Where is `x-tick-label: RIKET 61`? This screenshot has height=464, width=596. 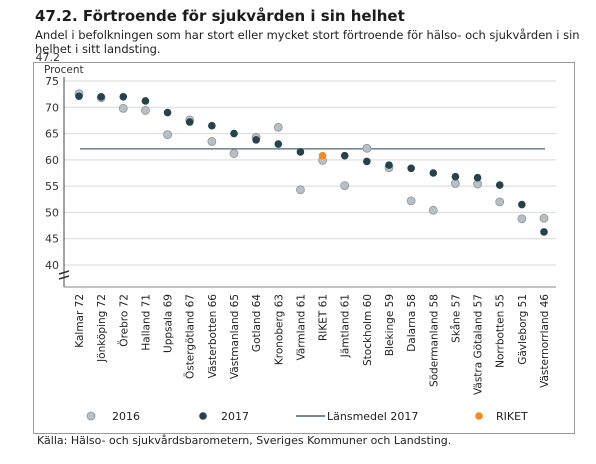 x-tick-label: RIKET 61 is located at coordinates (324, 317).